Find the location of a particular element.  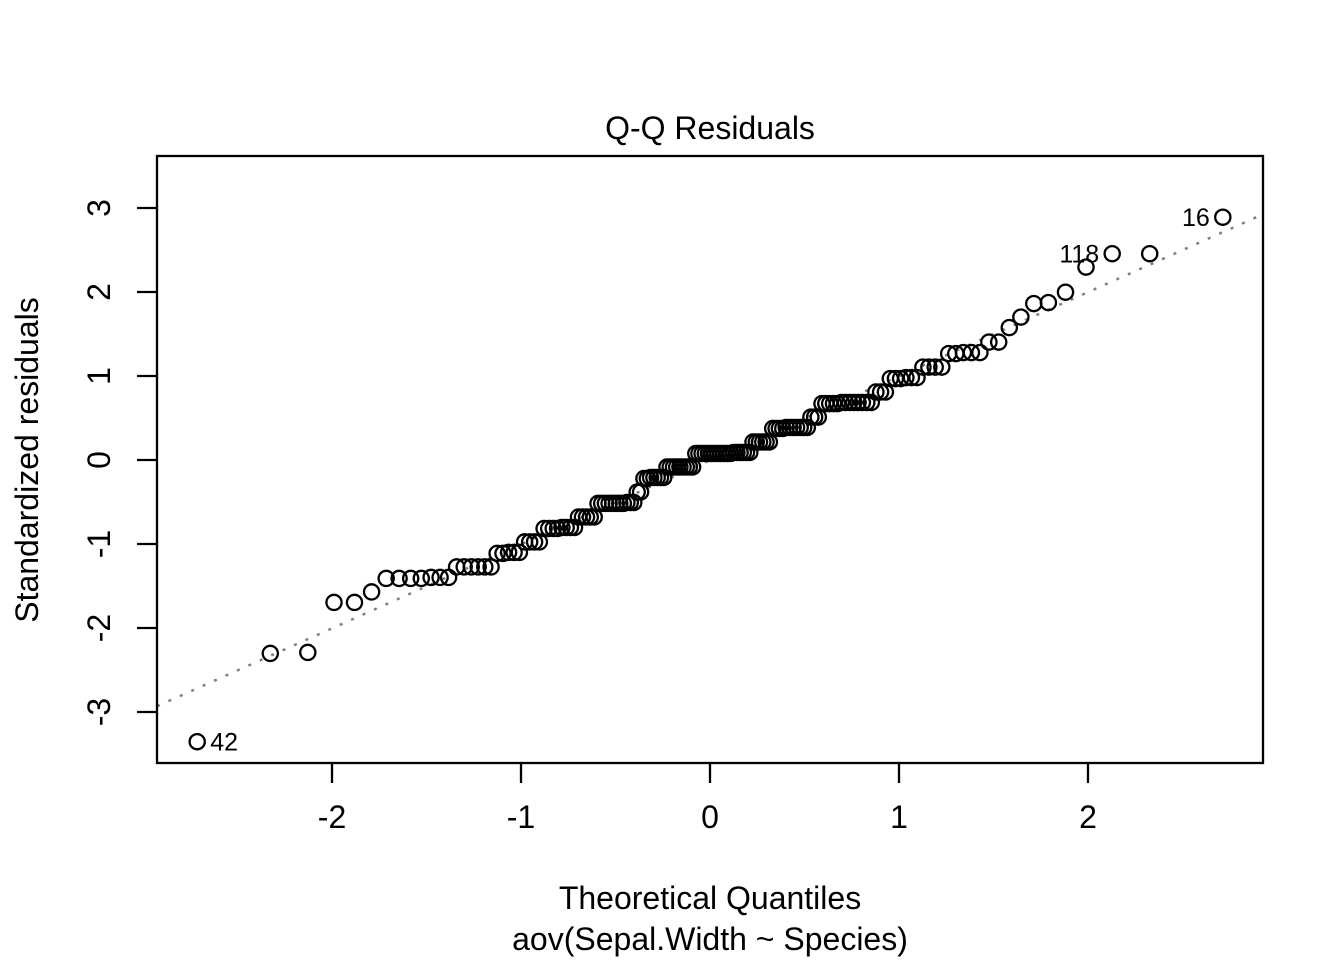

x-tick-label: -1 is located at coordinates (521, 817).